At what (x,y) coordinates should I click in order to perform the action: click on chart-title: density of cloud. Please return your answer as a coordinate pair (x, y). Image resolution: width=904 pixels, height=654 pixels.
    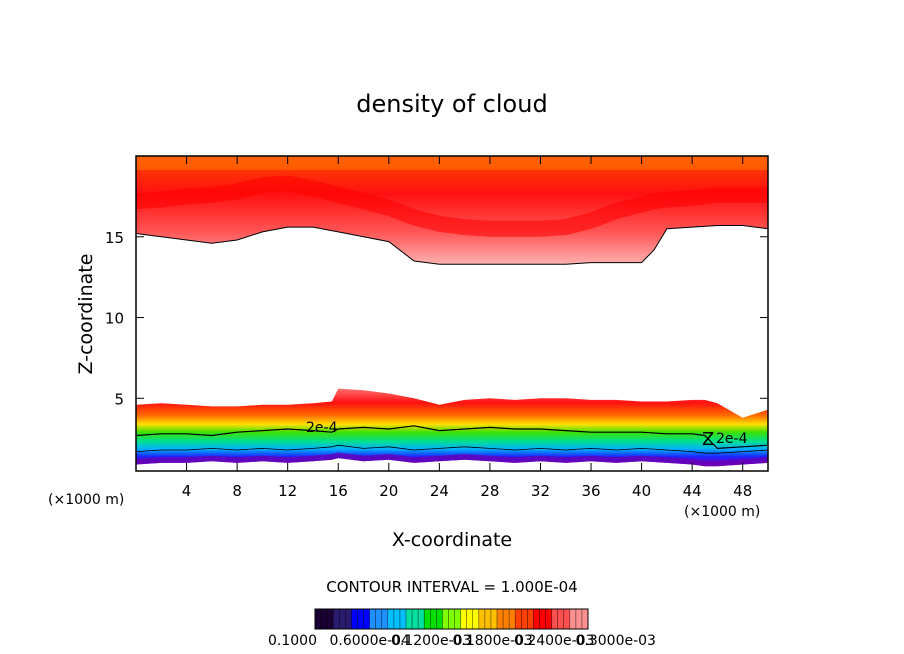
    Looking at the image, I should click on (451, 104).